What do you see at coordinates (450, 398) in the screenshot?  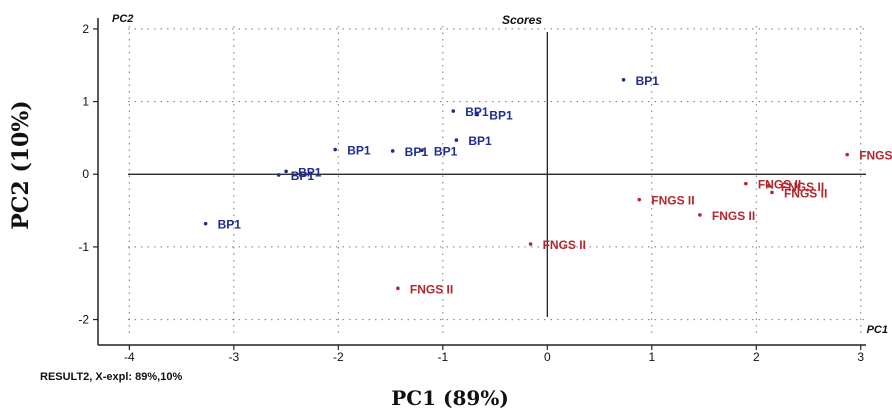 I see `x-axis-label: PC1 (89%)` at bounding box center [450, 398].